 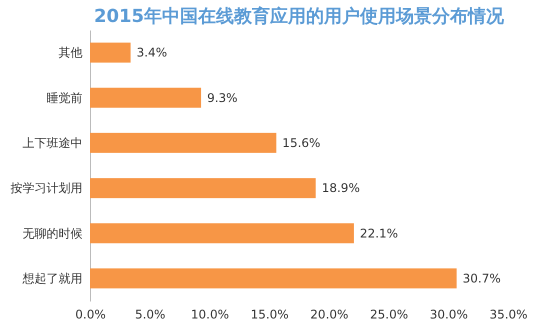 I want to click on data-label: 15.6%, so click(x=301, y=143).